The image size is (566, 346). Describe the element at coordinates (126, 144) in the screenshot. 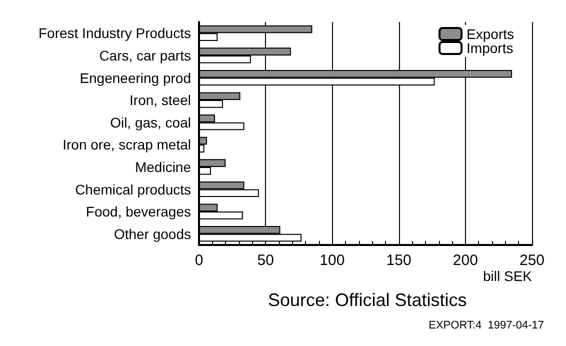

I see `y-tick-label: Iron ore, scrap metal` at that location.